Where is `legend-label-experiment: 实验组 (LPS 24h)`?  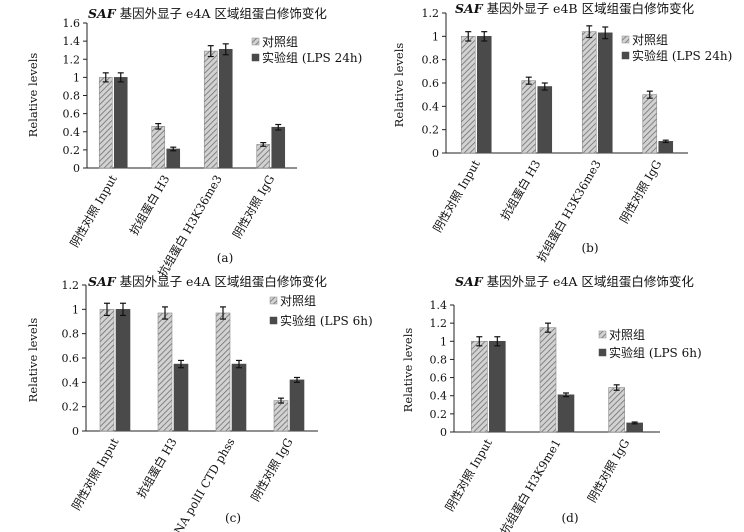 legend-label-experiment: 实验组 (LPS 24h) is located at coordinates (682, 55).